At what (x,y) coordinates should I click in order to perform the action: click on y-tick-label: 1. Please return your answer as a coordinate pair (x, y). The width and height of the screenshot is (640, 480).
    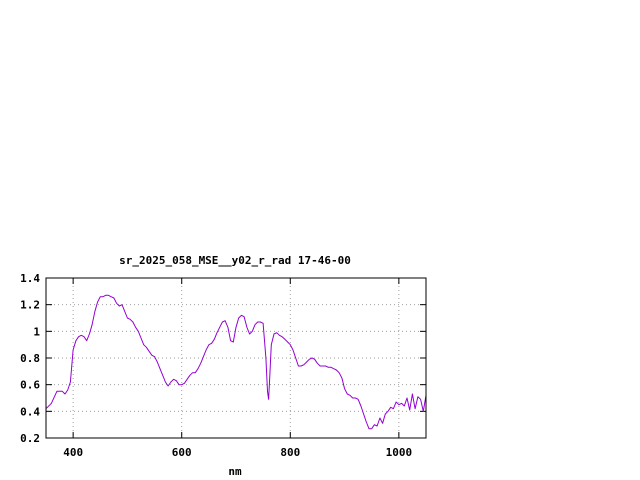
    Looking at the image, I should click on (36, 331).